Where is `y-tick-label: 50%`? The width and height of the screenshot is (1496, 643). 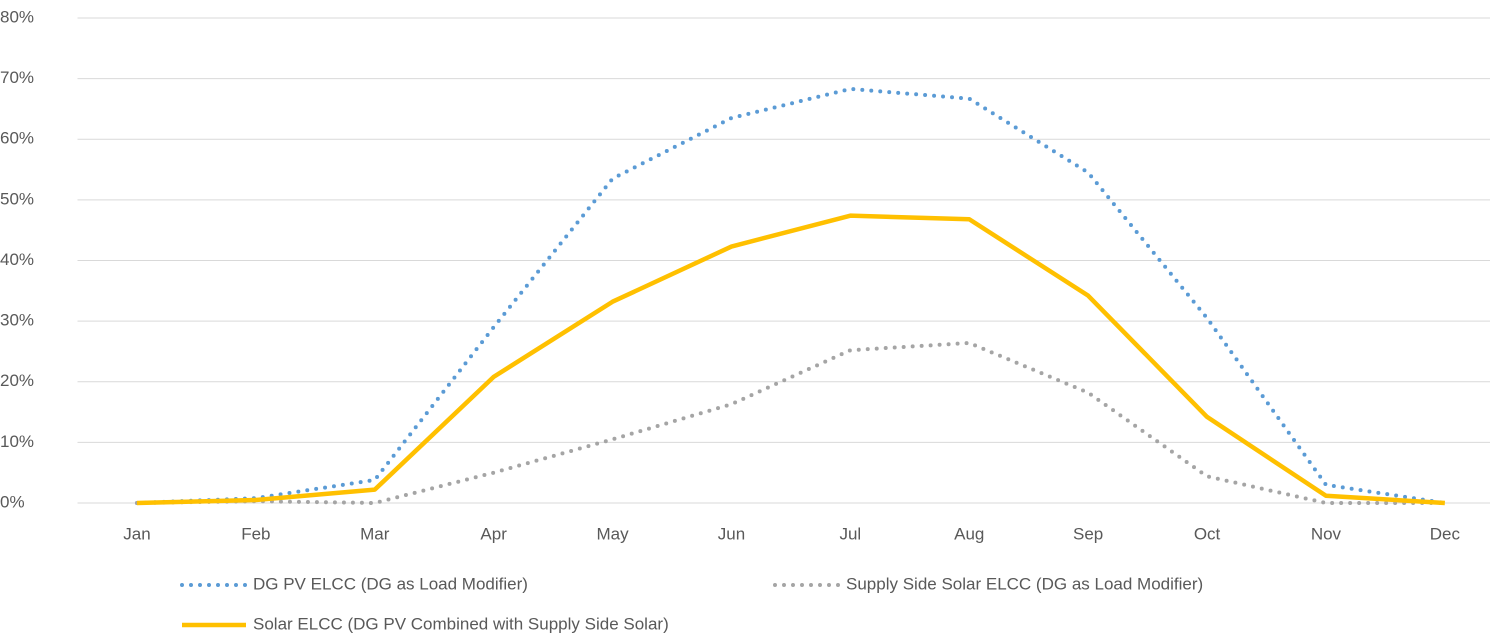
y-tick-label: 50% is located at coordinates (17, 198).